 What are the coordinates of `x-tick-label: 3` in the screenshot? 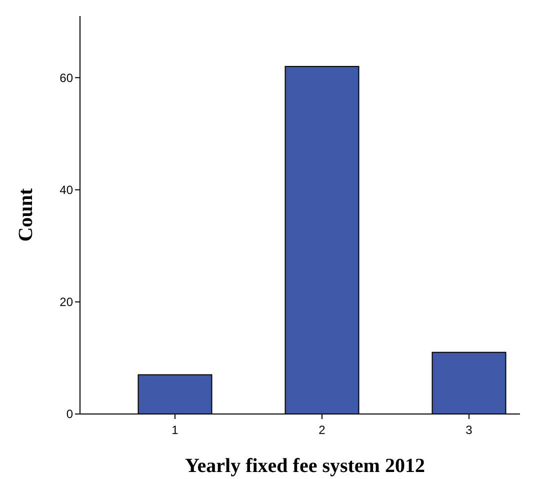 It's located at (469, 430).